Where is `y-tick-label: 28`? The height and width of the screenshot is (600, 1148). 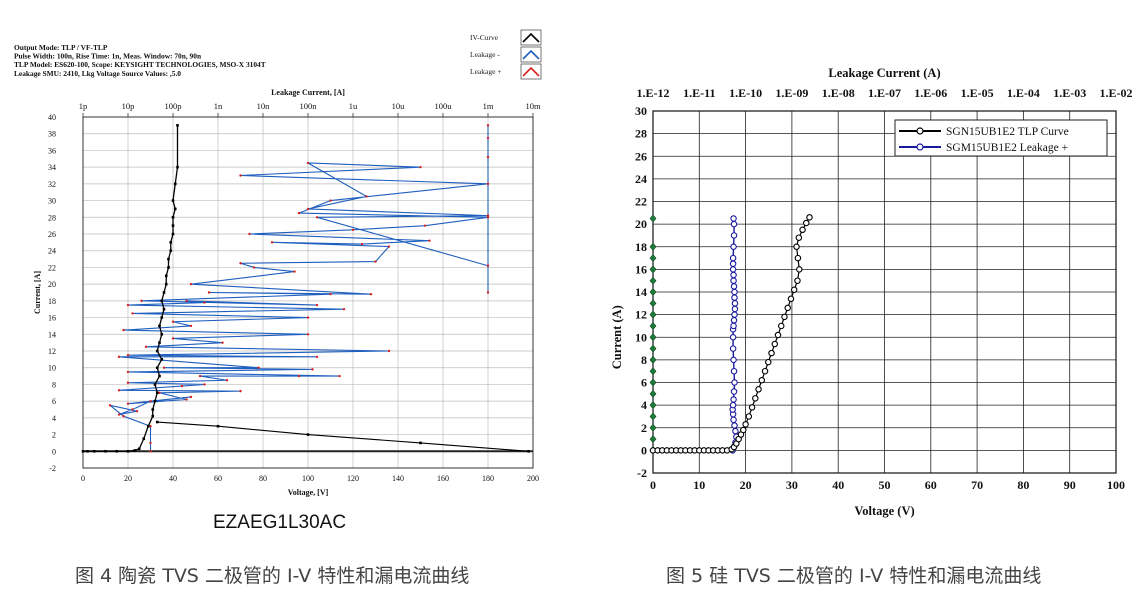 y-tick-label: 28 is located at coordinates (52, 217).